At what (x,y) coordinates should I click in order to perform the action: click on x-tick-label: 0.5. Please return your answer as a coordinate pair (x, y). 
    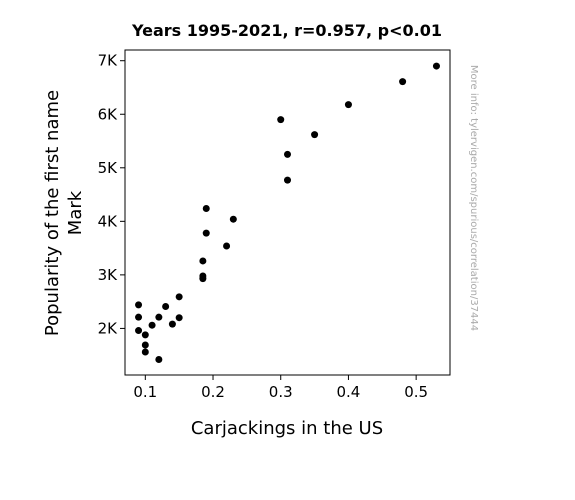
    Looking at the image, I should click on (416, 392).